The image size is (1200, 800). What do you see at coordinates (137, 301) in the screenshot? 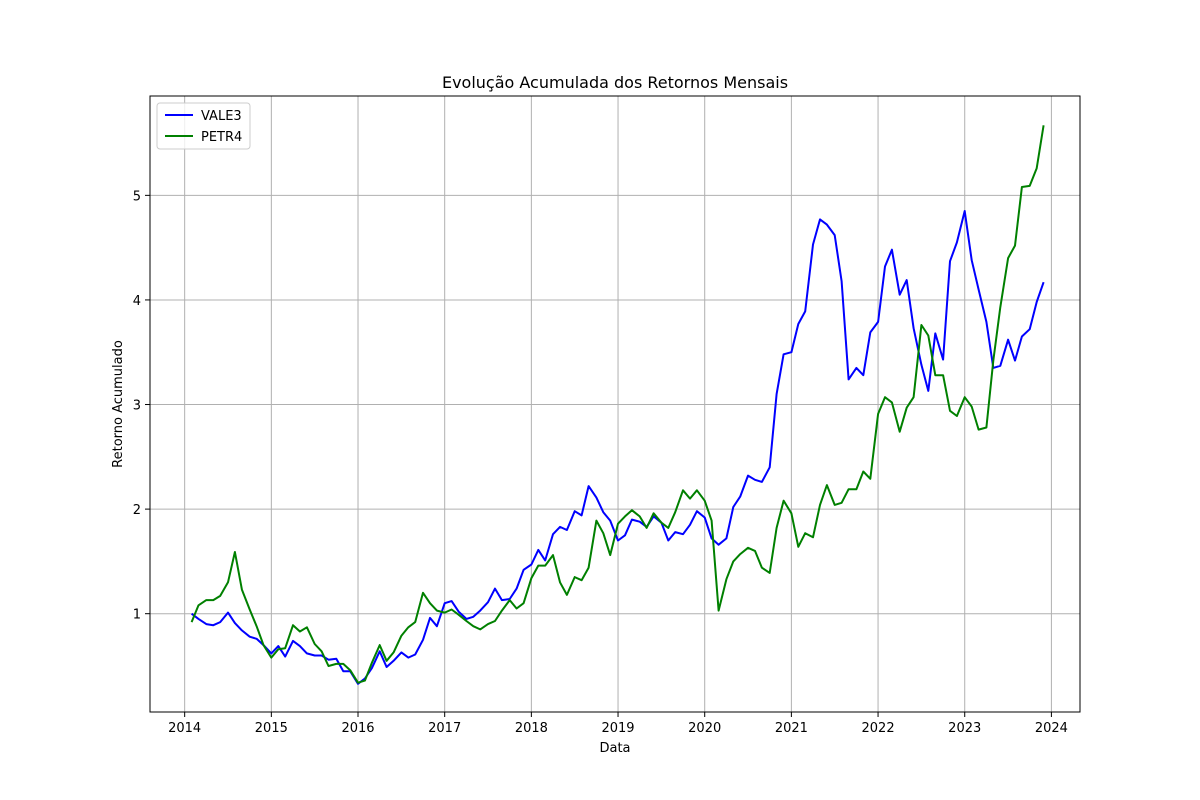
I see `y-tick-label: 4` at bounding box center [137, 301].